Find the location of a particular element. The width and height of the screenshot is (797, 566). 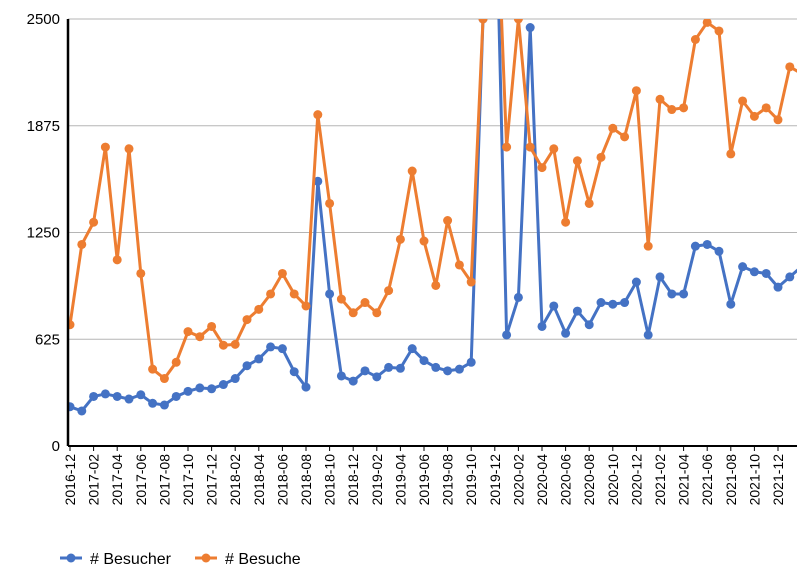

x-tick-label: 2021-08 is located at coordinates (731, 480).